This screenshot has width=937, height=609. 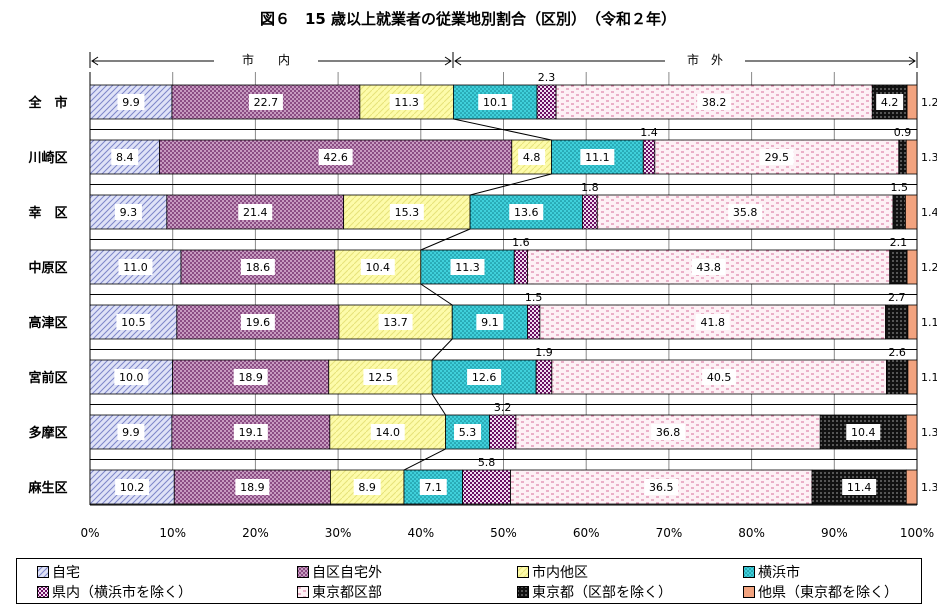 I want to click on data-label: 9.1, so click(x=490, y=322).